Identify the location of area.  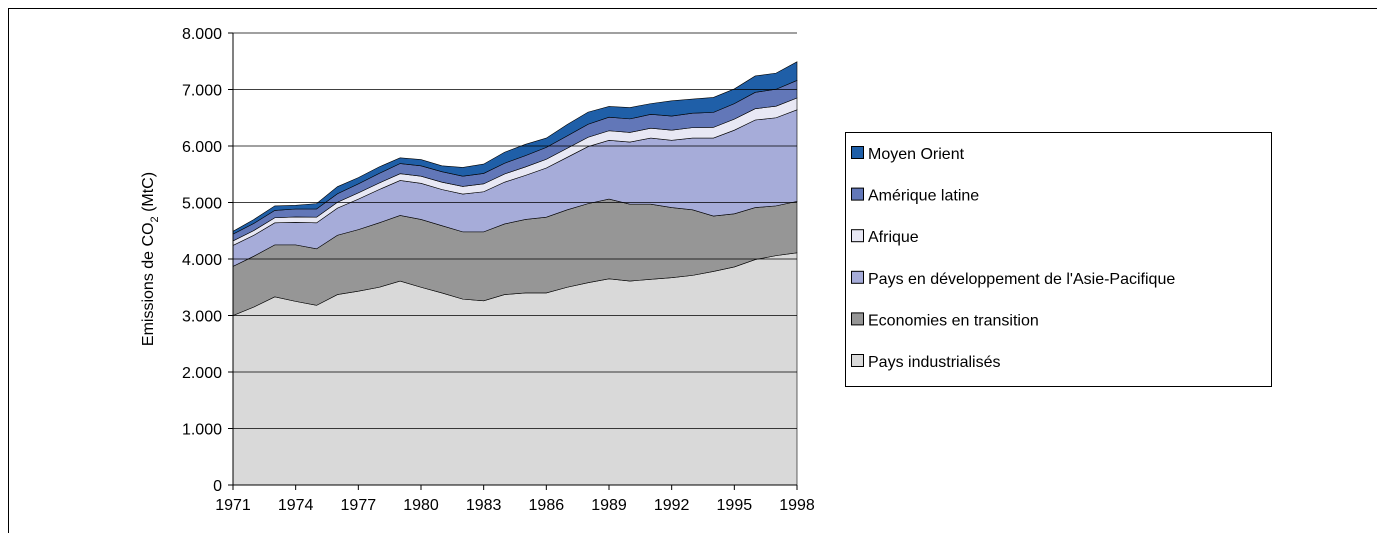
(515, 148).